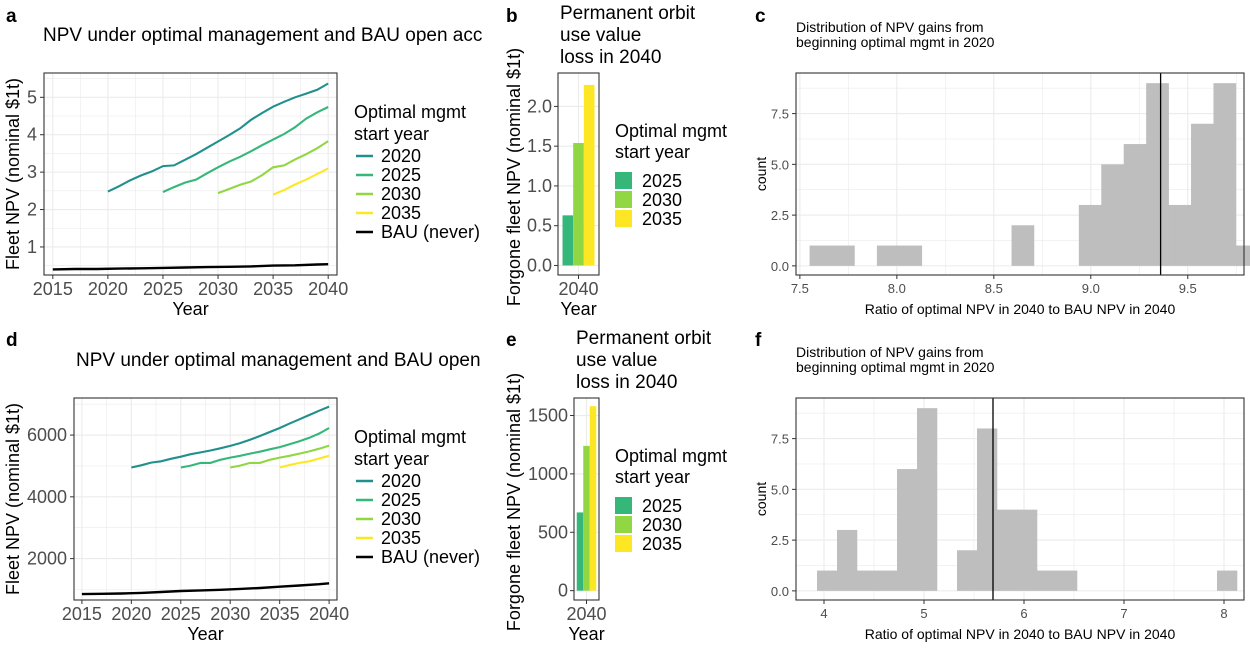  Describe the element at coordinates (1023, 613) in the screenshot. I see `x-tick-label: 6` at that location.